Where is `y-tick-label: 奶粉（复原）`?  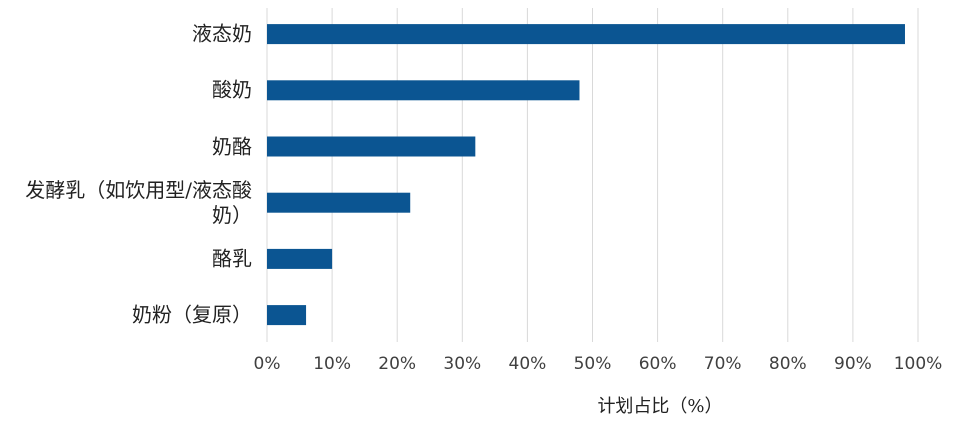
y-tick-label: 奶粉（复原） is located at coordinates (192, 314).